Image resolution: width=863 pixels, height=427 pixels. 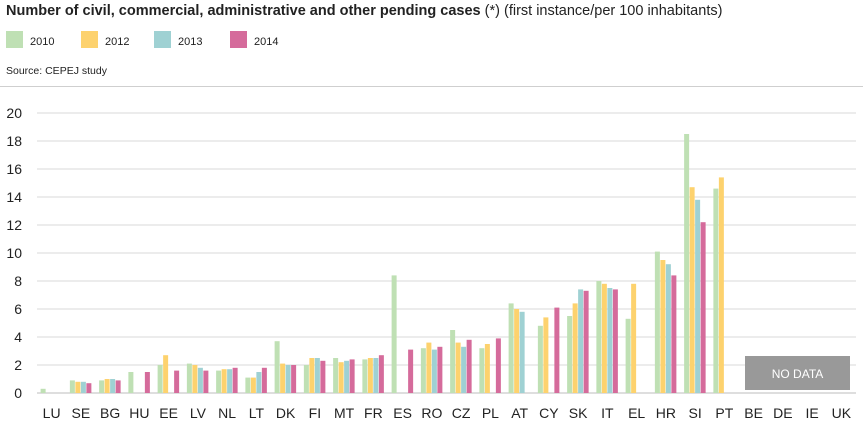 What do you see at coordinates (248, 385) in the screenshot?
I see `bar-LT-2010` at bounding box center [248, 385].